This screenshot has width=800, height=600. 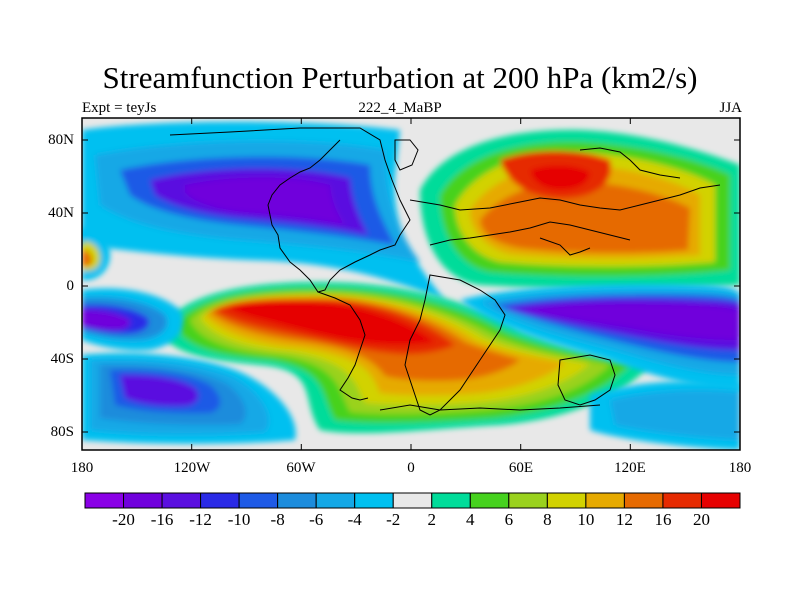 I want to click on lon-label-180w: 180, so click(x=82, y=468).